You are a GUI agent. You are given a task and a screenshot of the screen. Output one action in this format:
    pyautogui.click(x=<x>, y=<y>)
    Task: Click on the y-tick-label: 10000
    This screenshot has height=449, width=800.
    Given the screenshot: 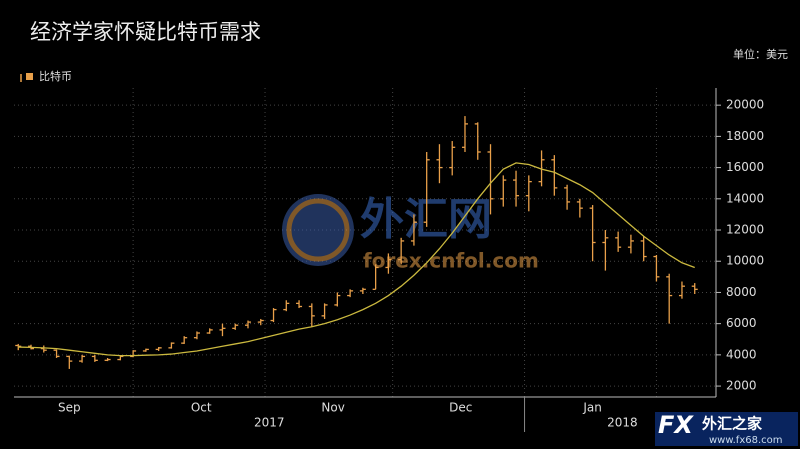 What is the action you would take?
    pyautogui.click(x=745, y=261)
    